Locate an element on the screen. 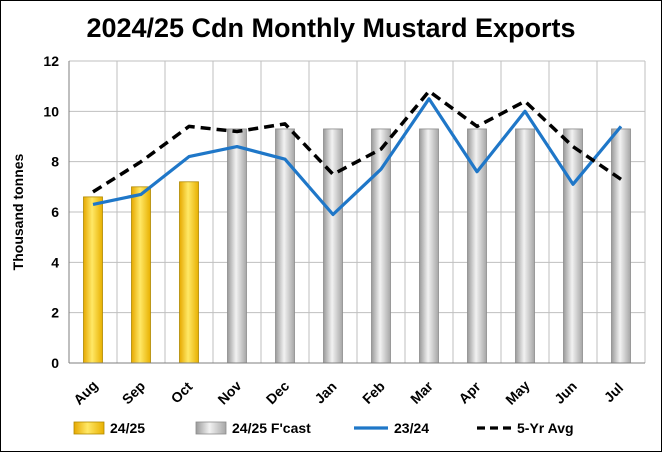 This screenshot has width=662, height=452. bar-forecast-dec is located at coordinates (285, 246).